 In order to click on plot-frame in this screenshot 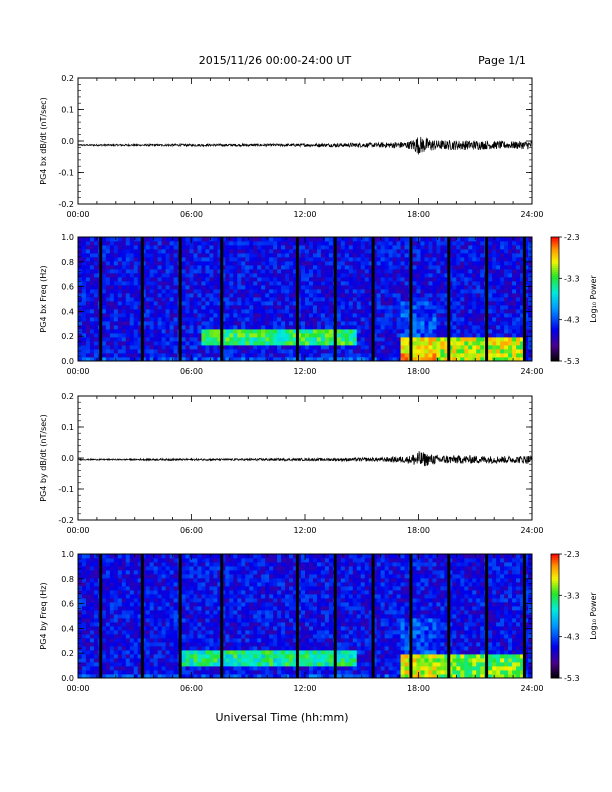, I will do `click(305, 141)`.